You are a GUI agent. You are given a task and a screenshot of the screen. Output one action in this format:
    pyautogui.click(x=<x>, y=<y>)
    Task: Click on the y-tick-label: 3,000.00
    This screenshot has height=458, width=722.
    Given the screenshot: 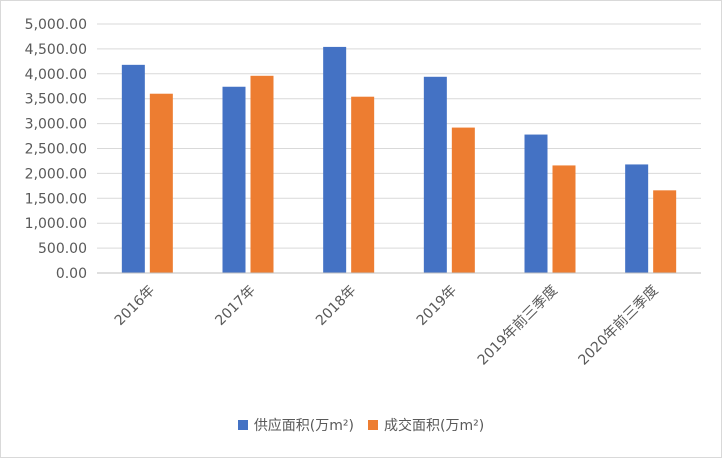 What is the action you would take?
    pyautogui.click(x=56, y=125)
    